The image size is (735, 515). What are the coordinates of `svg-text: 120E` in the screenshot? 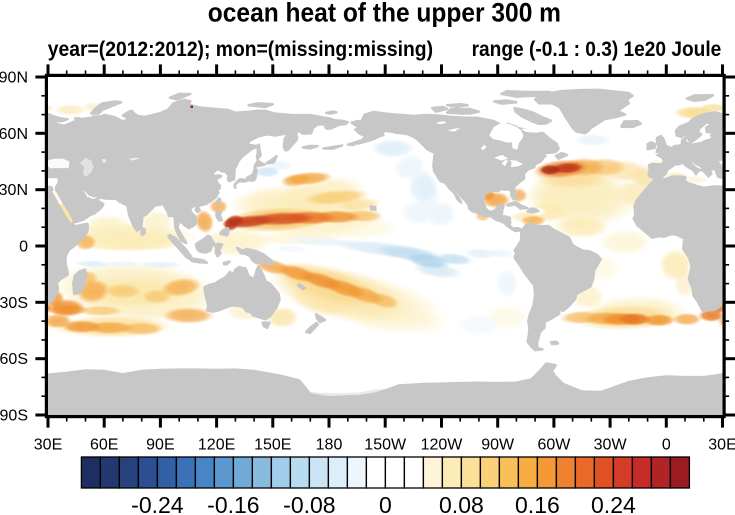 It's located at (216, 445).